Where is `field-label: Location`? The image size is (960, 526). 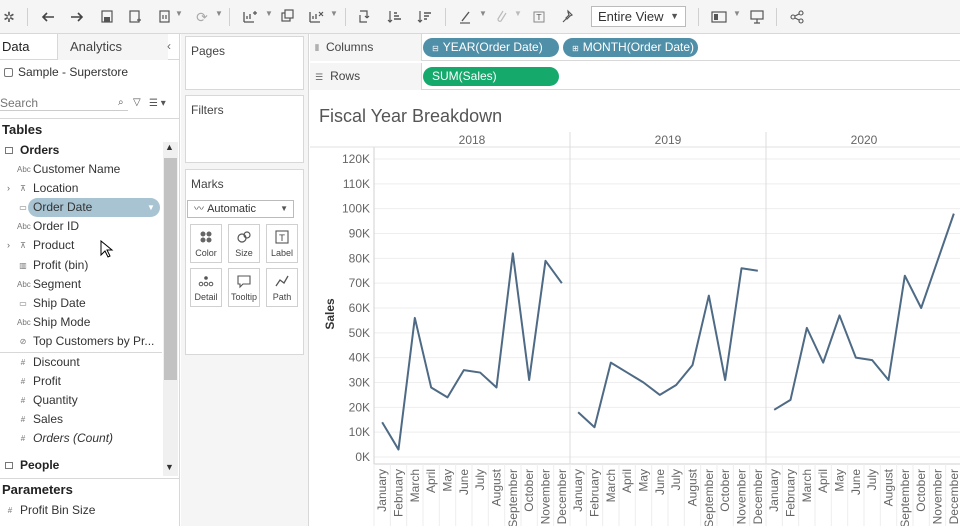
field-label: Location is located at coordinates (56, 188).